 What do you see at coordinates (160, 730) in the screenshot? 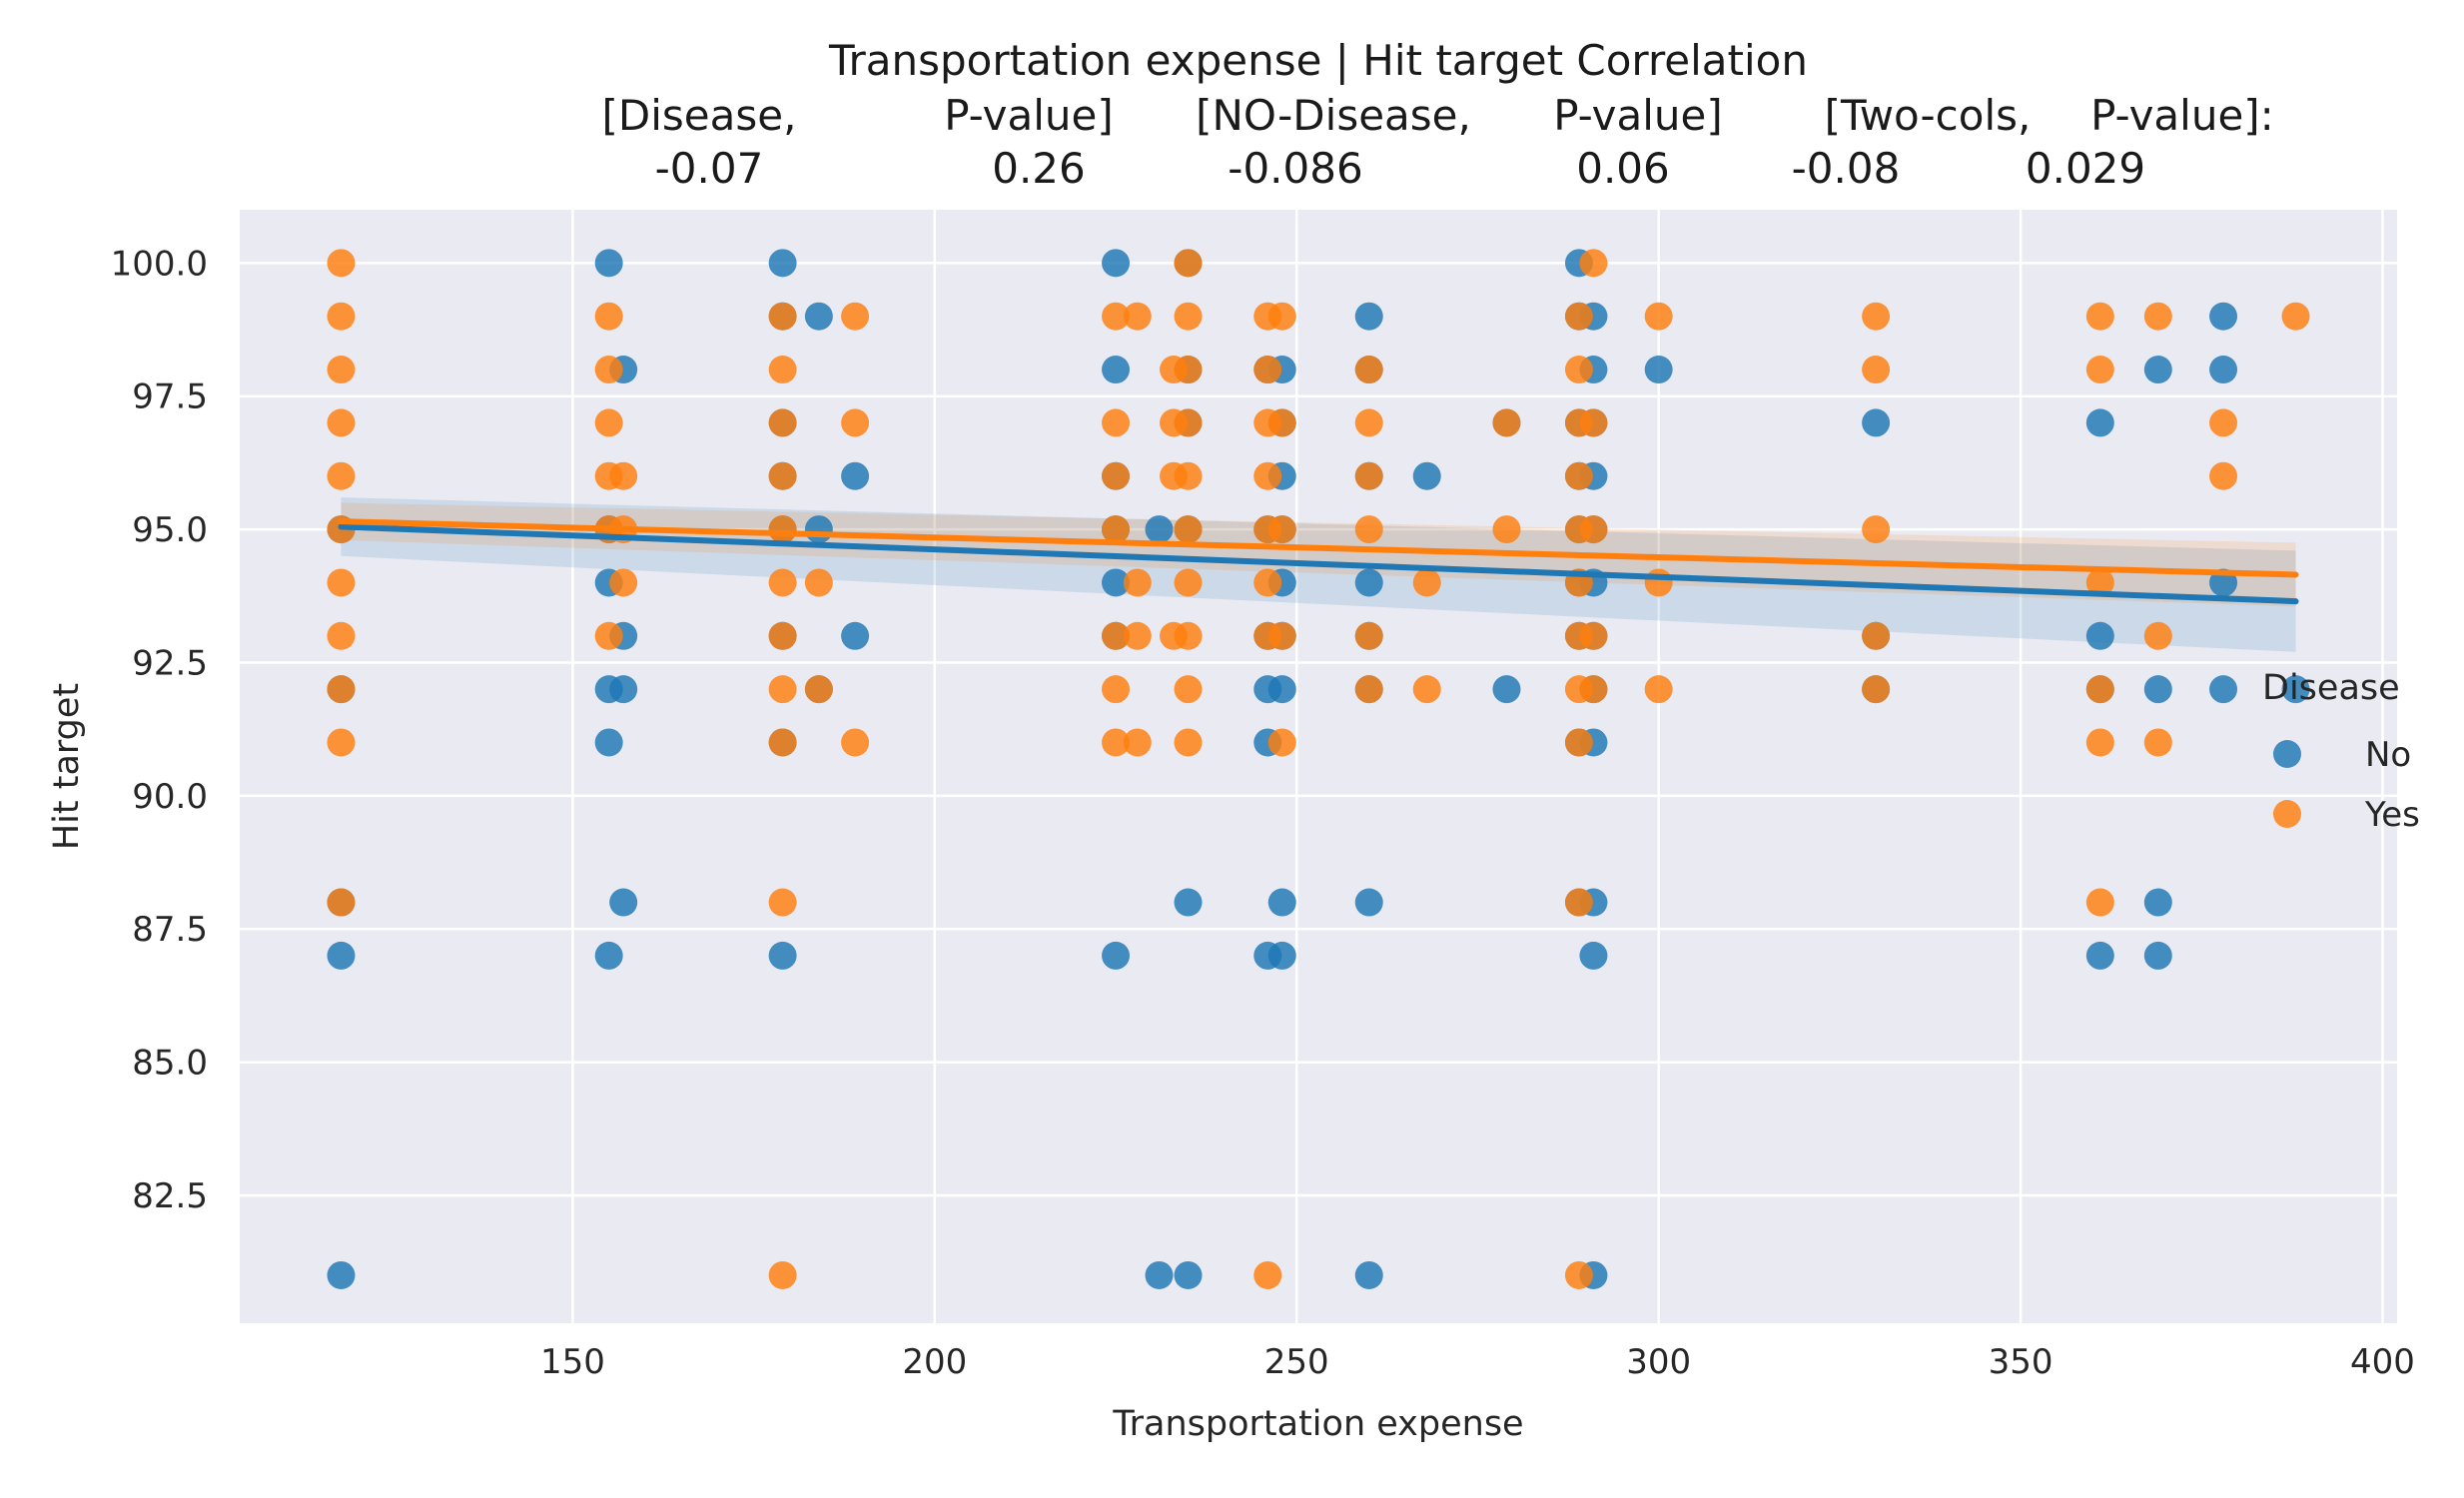
I see `y-tick-labels: 82.5 85.0 87.5 90.0 92.5 95.0 97.5 100.0` at bounding box center [160, 730].